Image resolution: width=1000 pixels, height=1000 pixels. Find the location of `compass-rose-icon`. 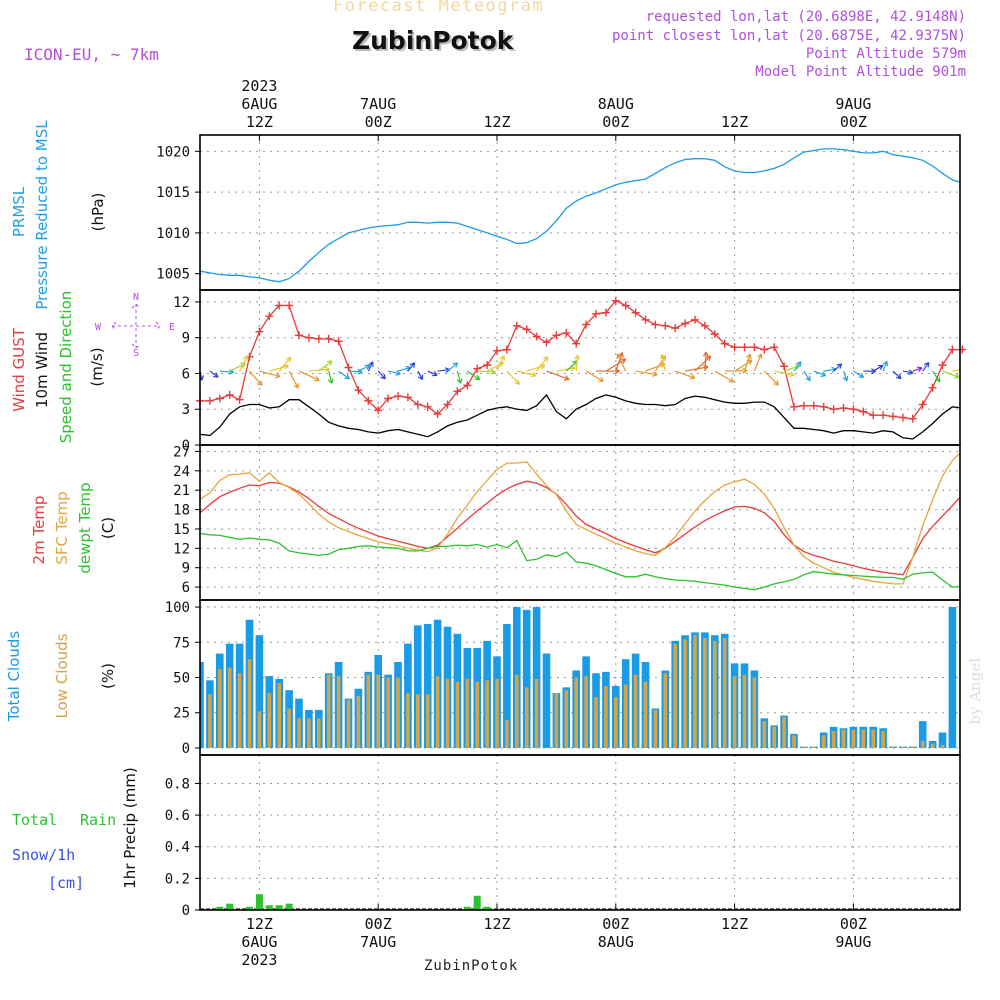

compass-rose-icon is located at coordinates (136, 326).